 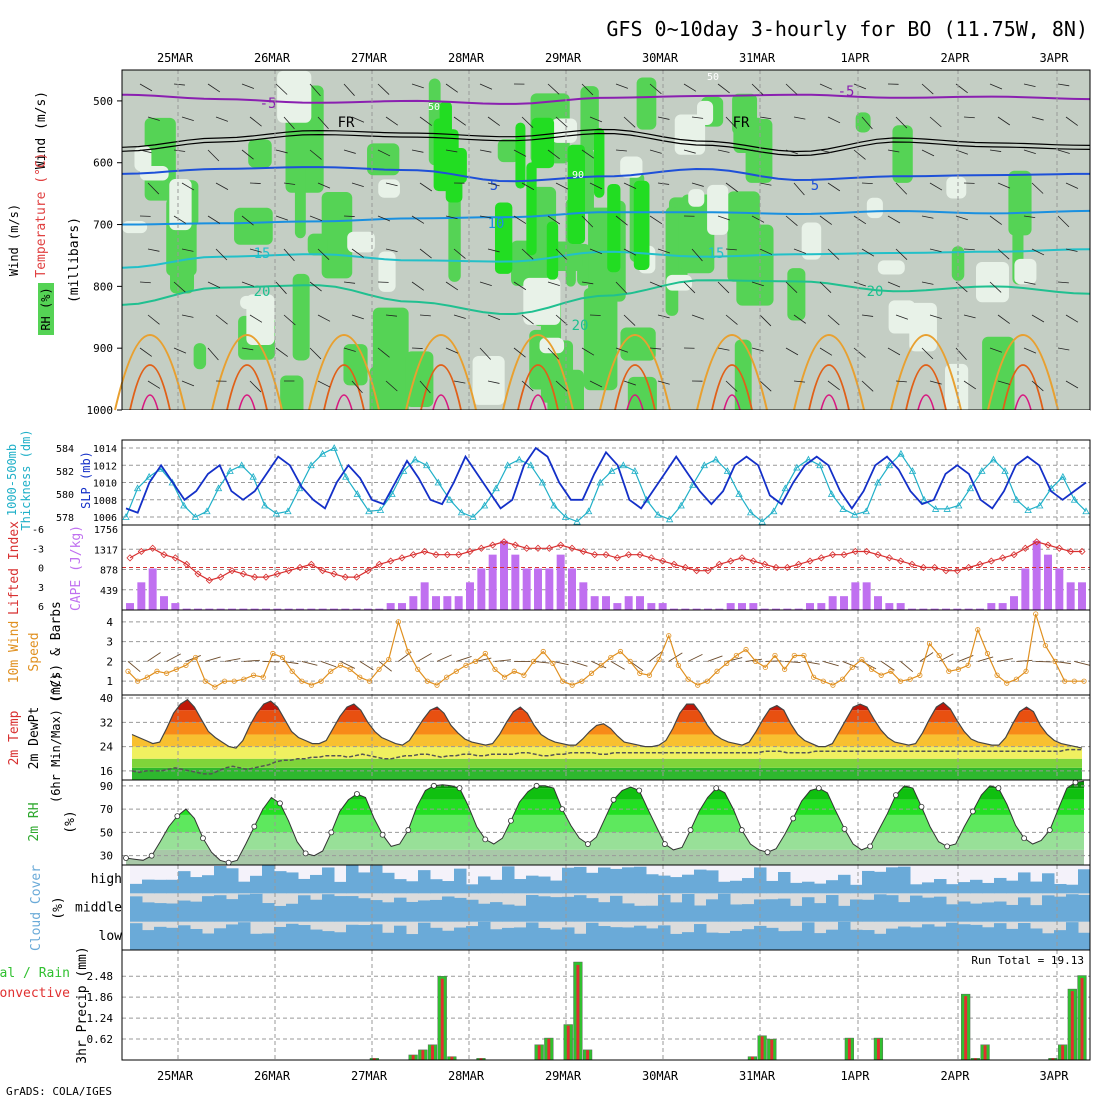 What do you see at coordinates (86, 480) in the screenshot?
I see `slp-axis-title: SLP (mb)` at bounding box center [86, 480].